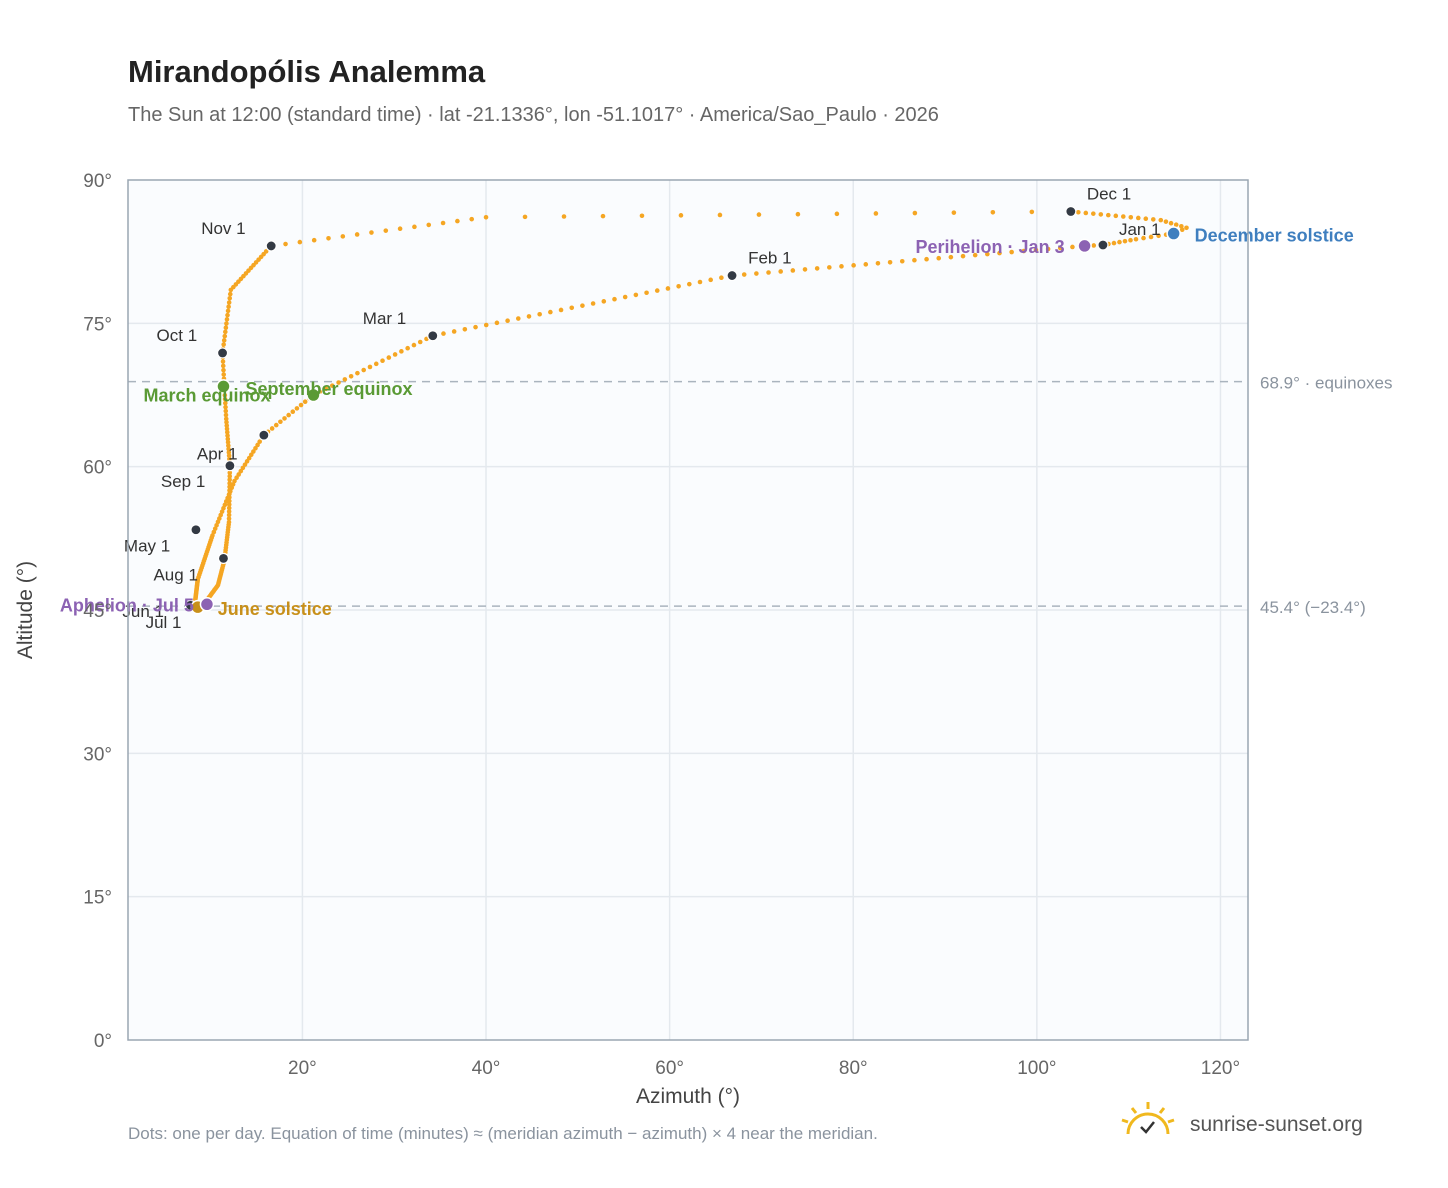 The image size is (1448, 1188). Describe the element at coordinates (1084, 246) in the screenshot. I see `event-marker` at that location.